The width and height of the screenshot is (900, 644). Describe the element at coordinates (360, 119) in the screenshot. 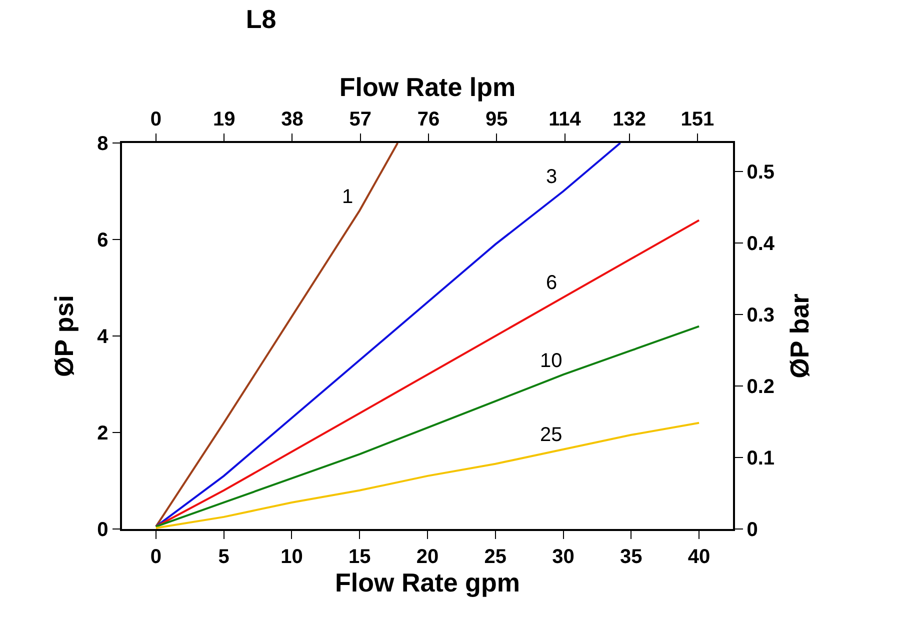

I see `x2-tick-label: 57` at that location.